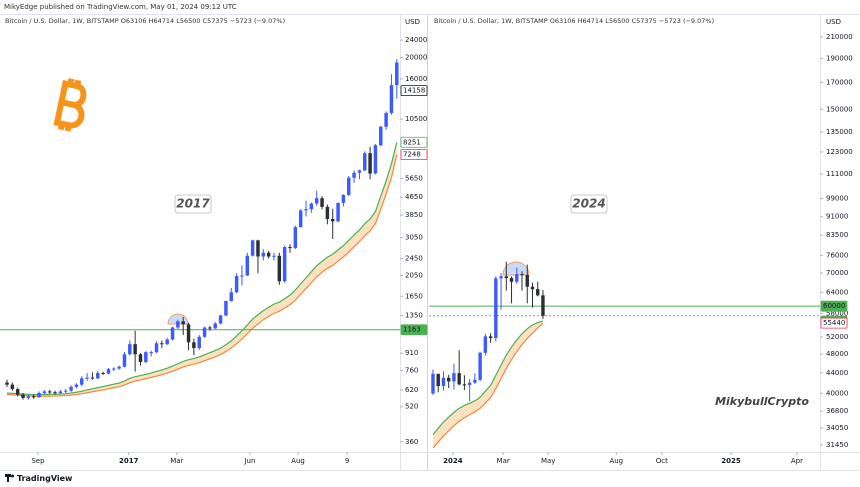 Image resolution: width=860 pixels, height=487 pixels. I want to click on y-tick-label: 2450, so click(414, 258).